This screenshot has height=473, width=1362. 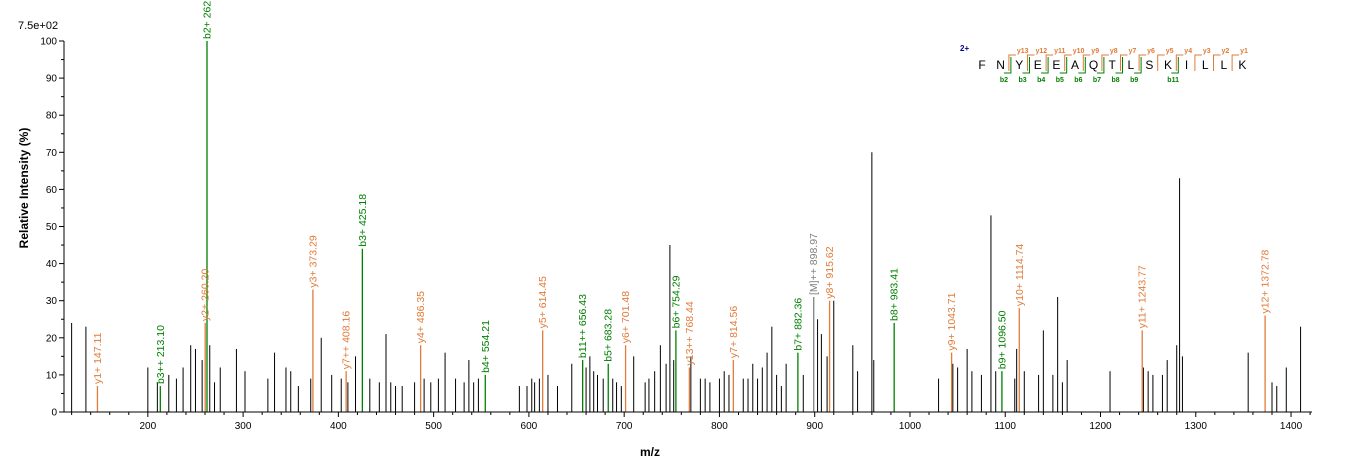 What do you see at coordinates (964, 48) in the screenshot?
I see `charge-state-label: 2+` at bounding box center [964, 48].